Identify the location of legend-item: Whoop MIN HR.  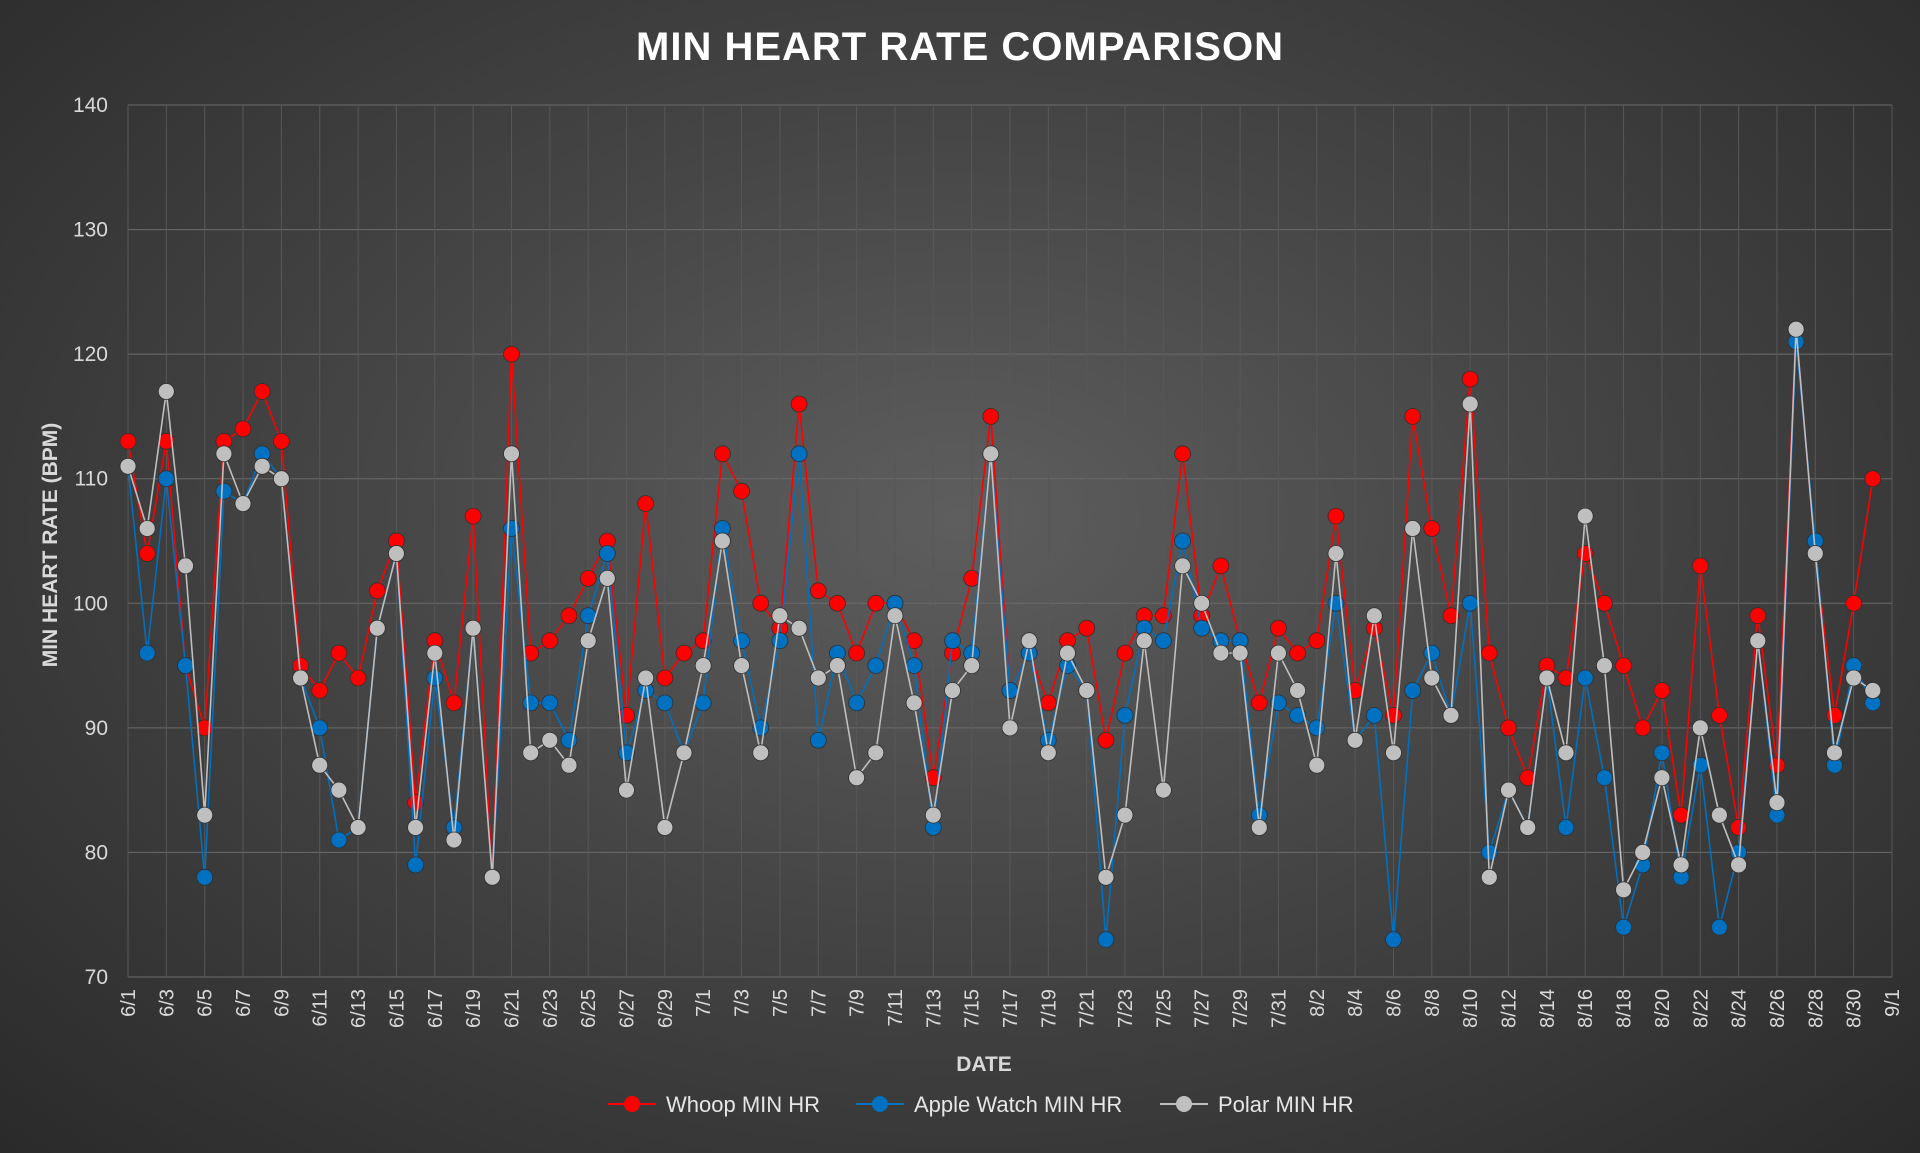
(714, 1104).